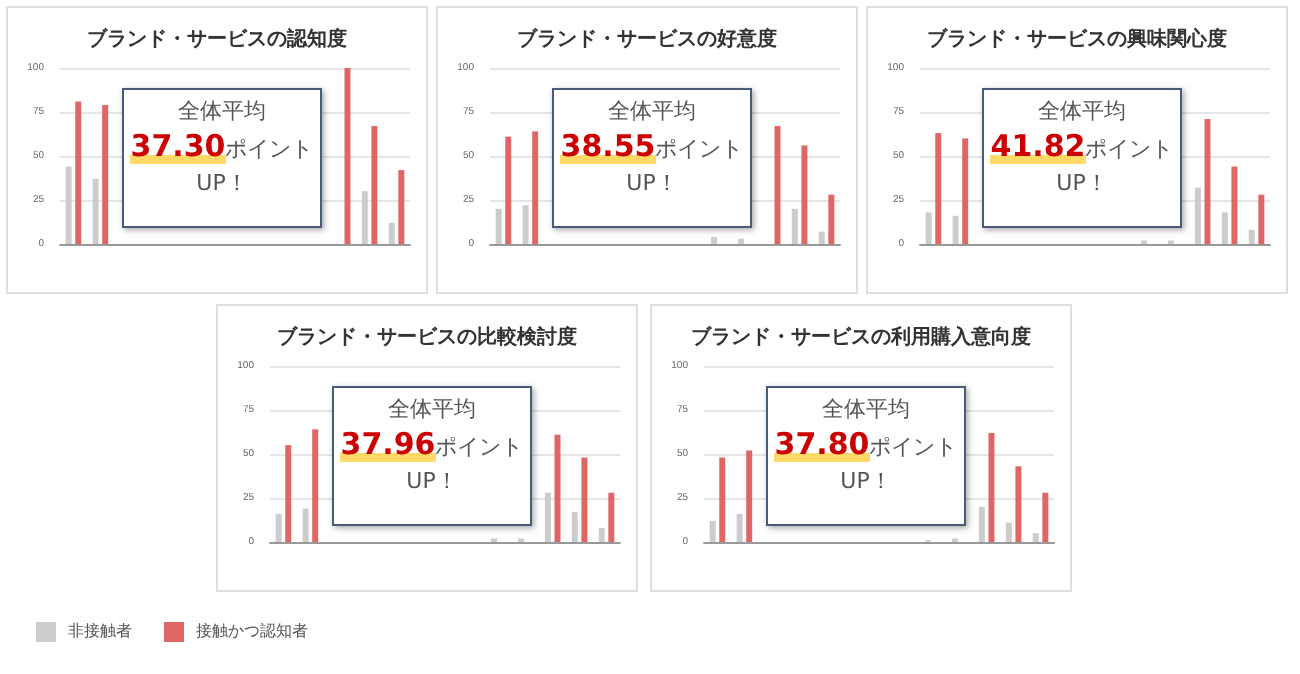  Describe the element at coordinates (1077, 39) in the screenshot. I see `chart-title: ブランド・サービスの興味関心度` at that location.